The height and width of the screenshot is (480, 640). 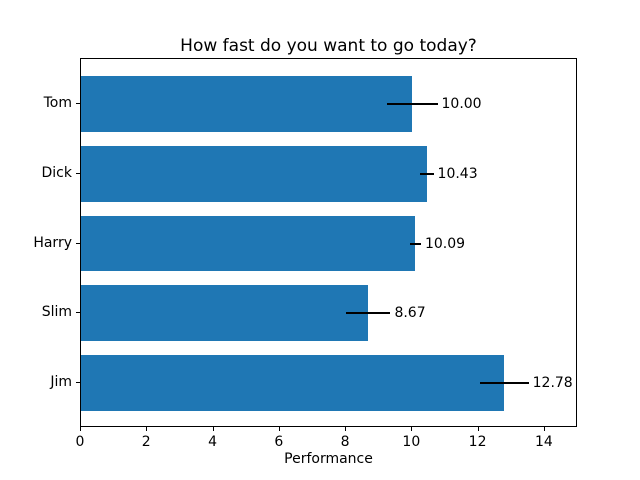 I want to click on x-tick-label: 4, so click(x=212, y=442).